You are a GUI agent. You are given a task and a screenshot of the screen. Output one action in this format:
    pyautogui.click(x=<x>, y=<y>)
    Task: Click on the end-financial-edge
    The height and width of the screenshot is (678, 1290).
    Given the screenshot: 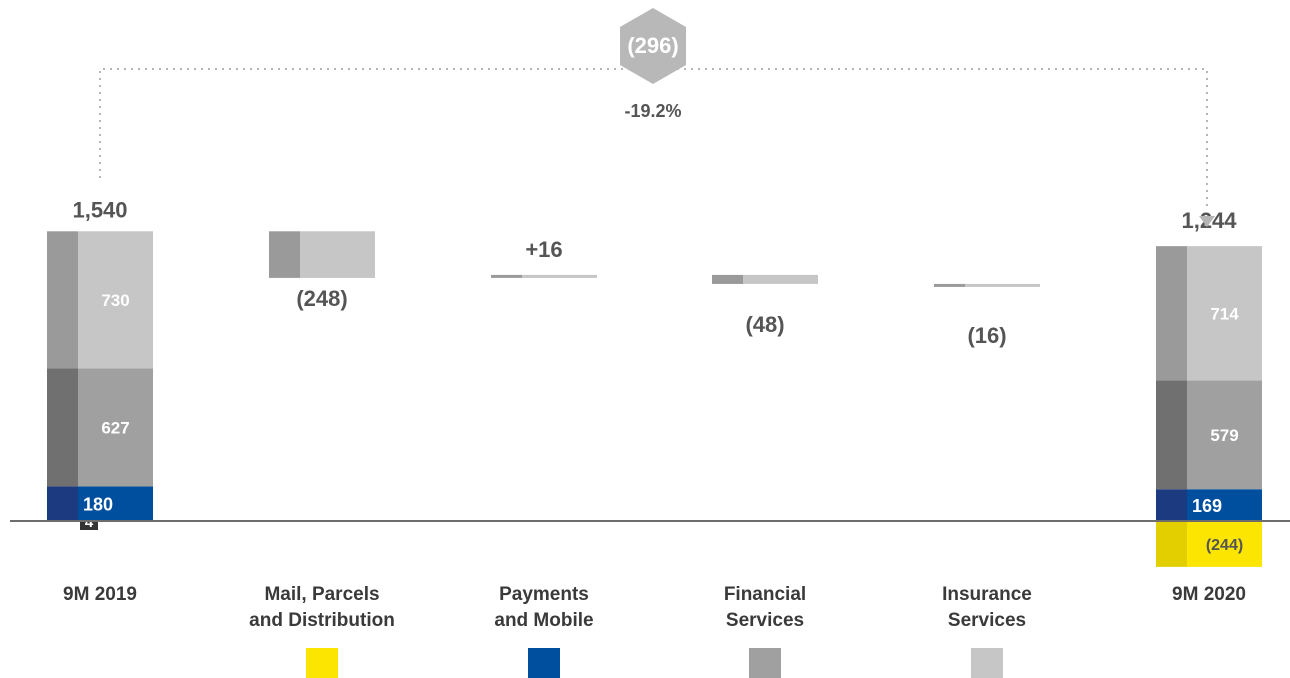 What is the action you would take?
    pyautogui.click(x=1171, y=435)
    